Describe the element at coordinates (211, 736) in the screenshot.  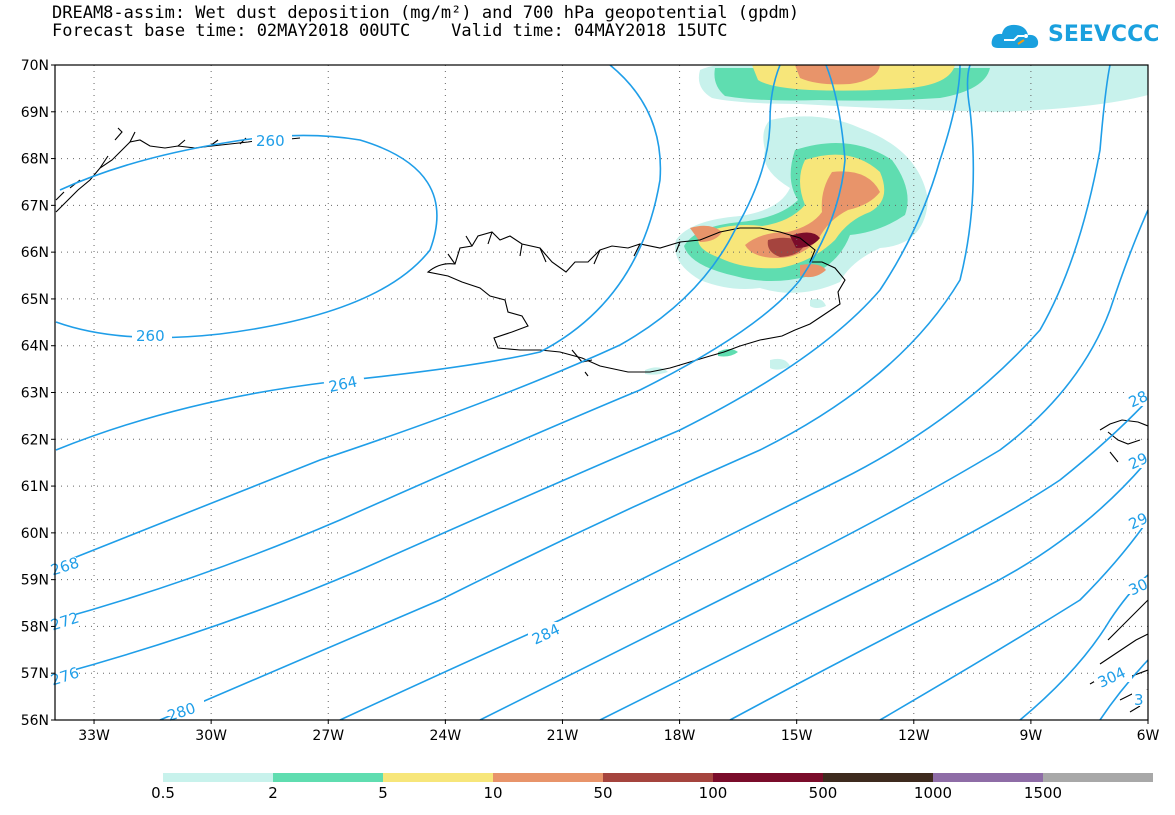
I see `lon-label: 30W` at that location.